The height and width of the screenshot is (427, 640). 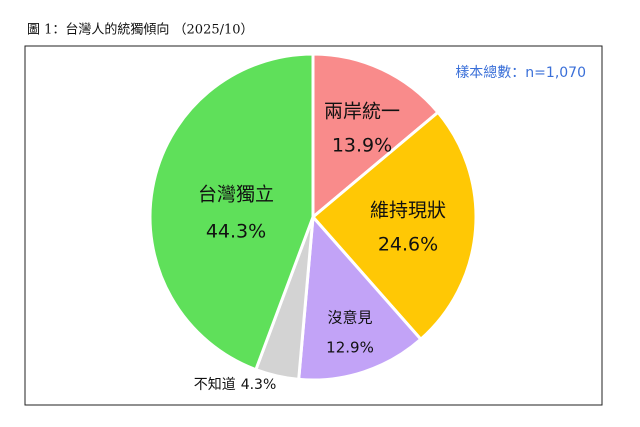 I want to click on value-label: 12.9%, so click(x=350, y=348).